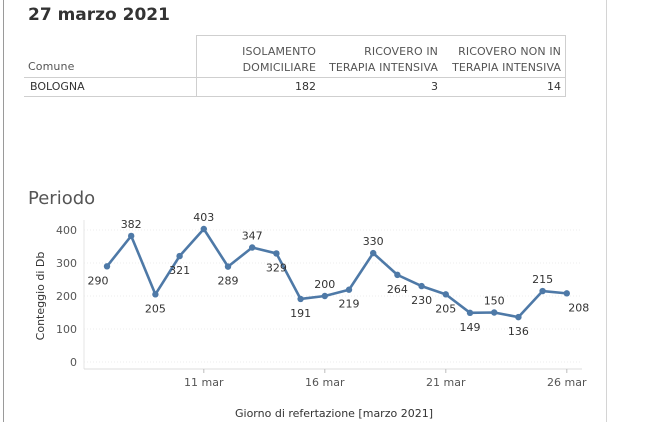 The height and width of the screenshot is (422, 646). What do you see at coordinates (324, 284) in the screenshot?
I see `data-label: 200` at bounding box center [324, 284].